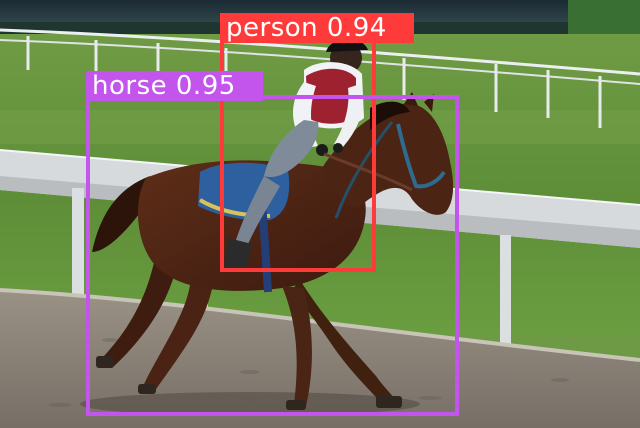 The image size is (640, 428). What do you see at coordinates (205, 86) in the screenshot?
I see `horse-confidence-score: 0.95` at bounding box center [205, 86].